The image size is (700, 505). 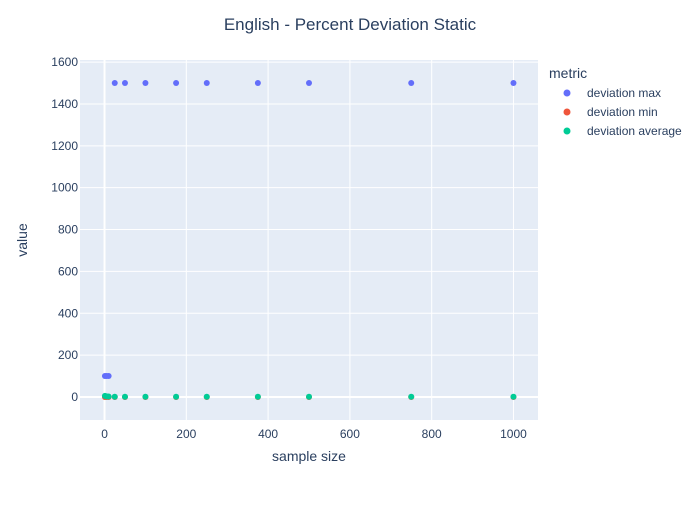 I want to click on legend-label: deviation min, so click(x=622, y=112).